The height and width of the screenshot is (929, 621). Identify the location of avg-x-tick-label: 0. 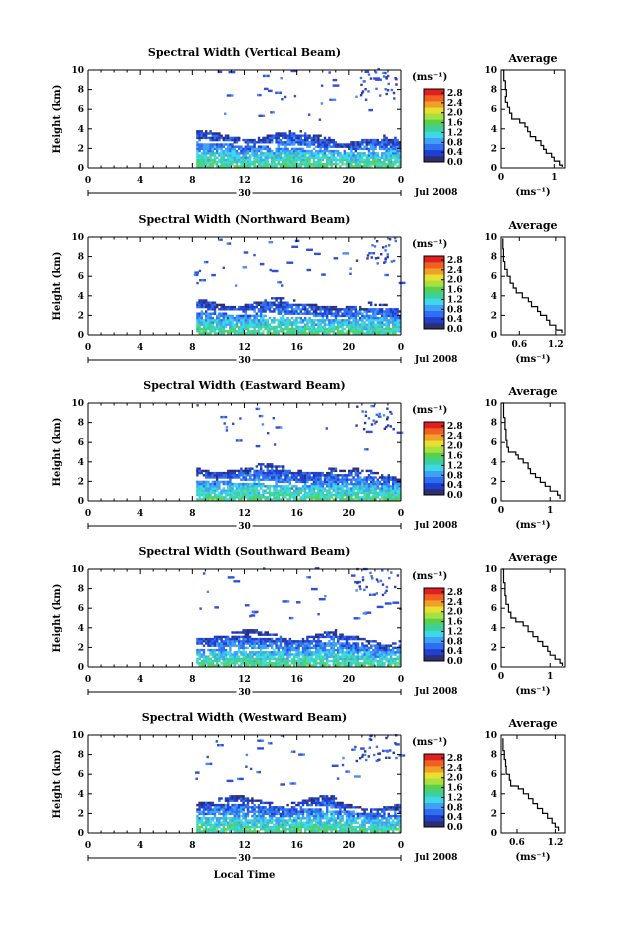
(501, 511).